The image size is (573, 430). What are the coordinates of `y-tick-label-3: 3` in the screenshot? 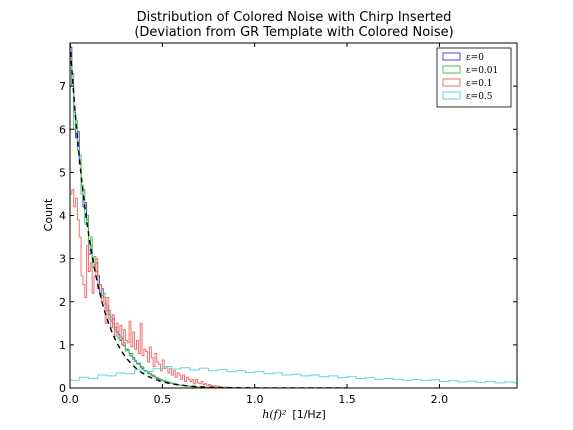 It's located at (62, 259).